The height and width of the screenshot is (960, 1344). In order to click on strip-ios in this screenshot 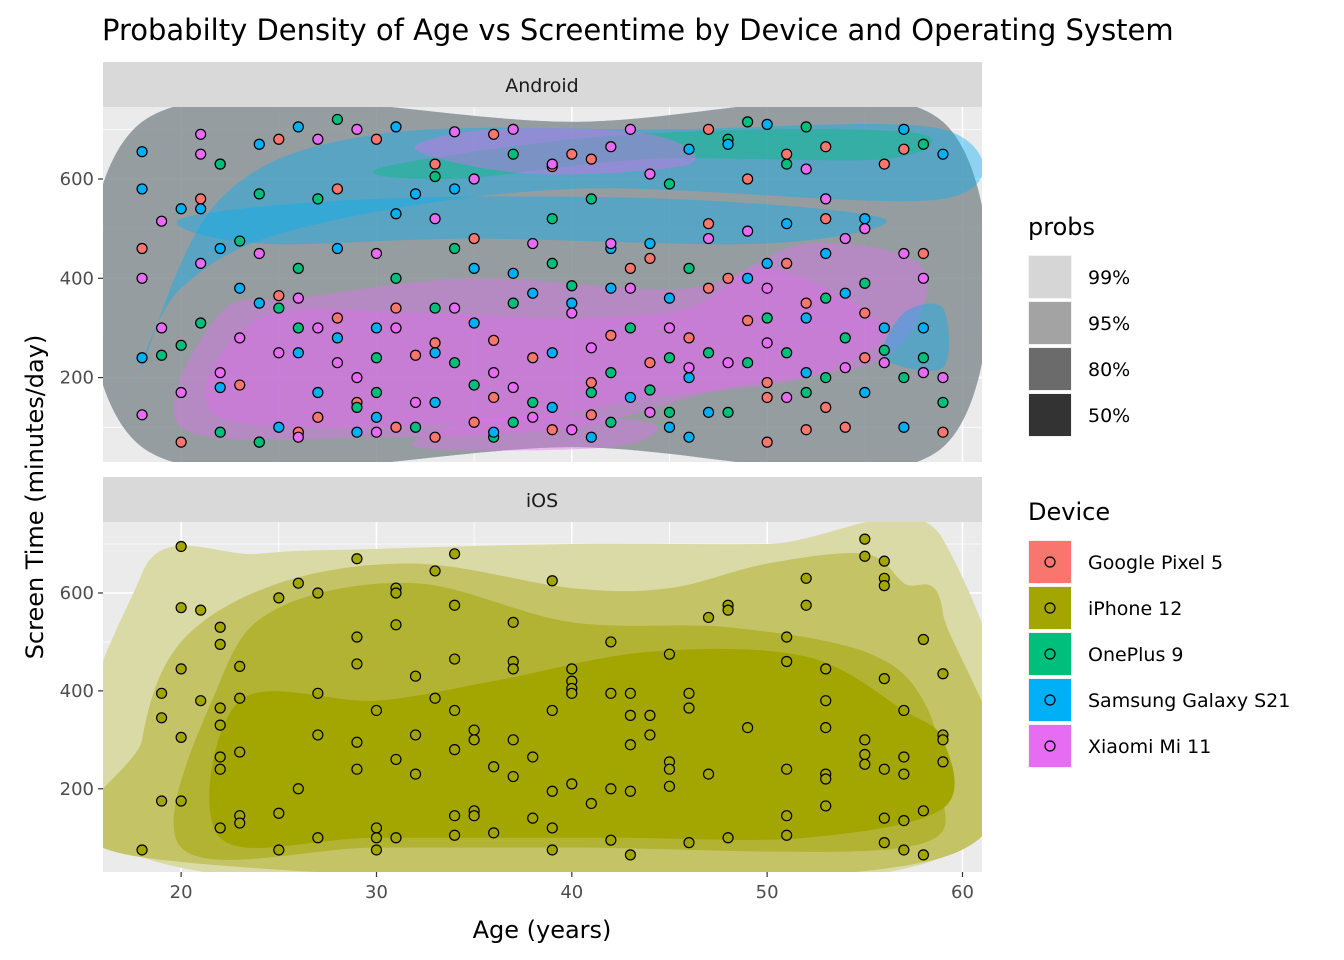, I will do `click(542, 499)`.